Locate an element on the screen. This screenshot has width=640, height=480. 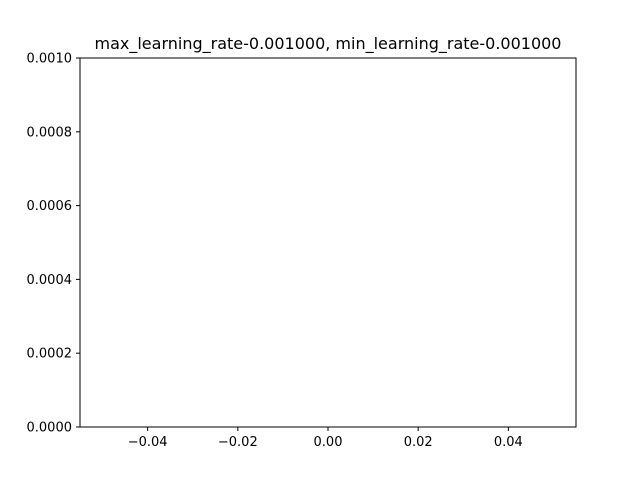
x-tick-label: 0.02 is located at coordinates (418, 442).